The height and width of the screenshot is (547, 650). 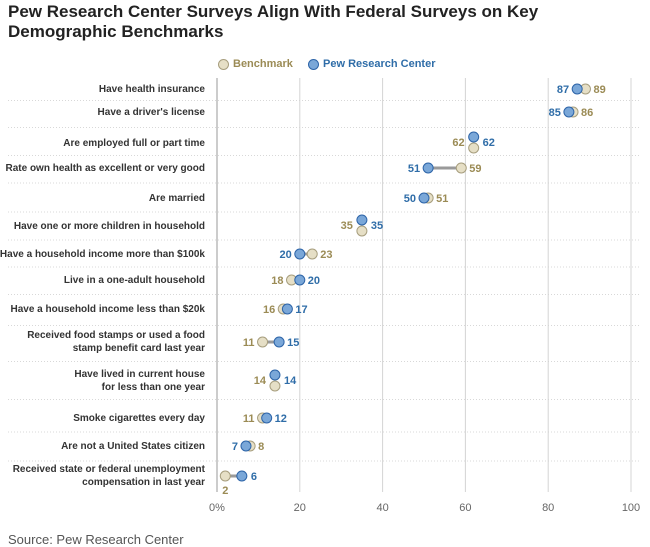 What do you see at coordinates (377, 226) in the screenshot?
I see `pew-value-label: 35` at bounding box center [377, 226].